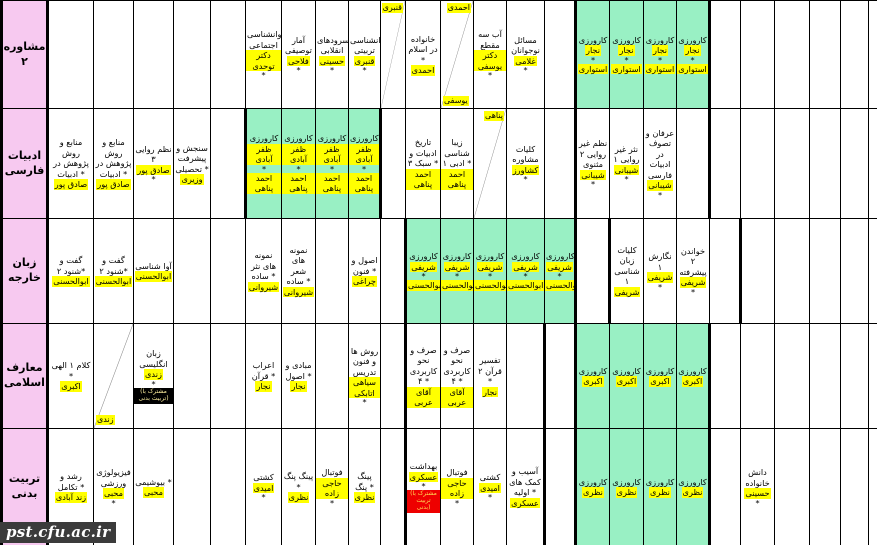 Image resolution: width=877 pixels, height=545 pixels. What do you see at coordinates (489, 391) in the screenshot?
I see `teacher-name: نجار` at bounding box center [489, 391].